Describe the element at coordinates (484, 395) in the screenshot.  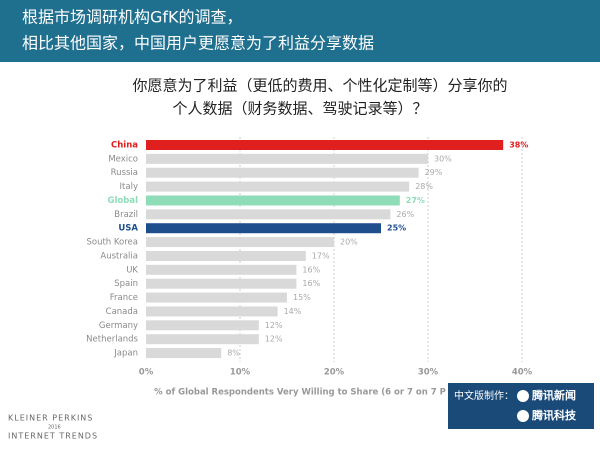
I see `credit: 中文版制作：` at that location.